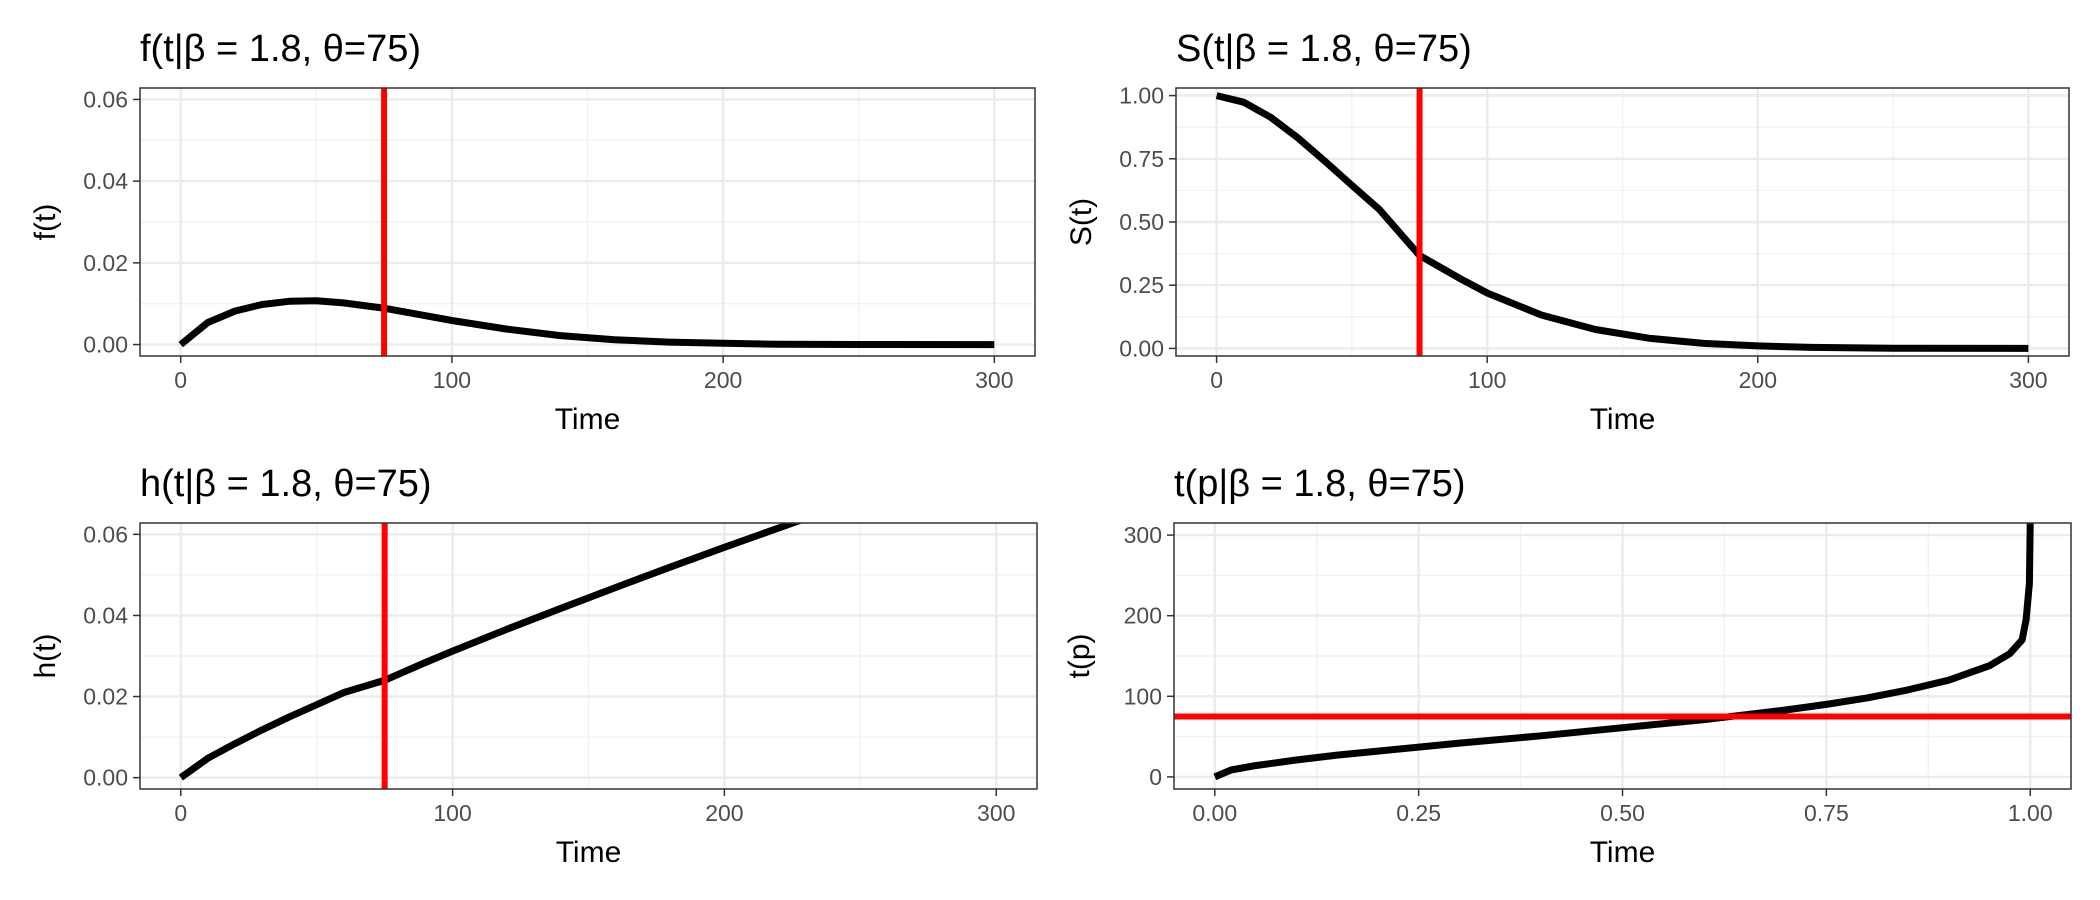  Describe the element at coordinates (105, 697) in the screenshot. I see `panel-3-y-tick-label-1: 0.02` at that location.